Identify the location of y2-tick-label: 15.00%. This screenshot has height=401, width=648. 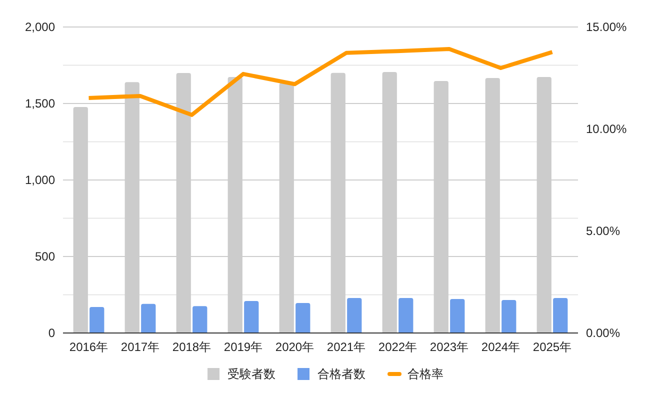
(607, 27).